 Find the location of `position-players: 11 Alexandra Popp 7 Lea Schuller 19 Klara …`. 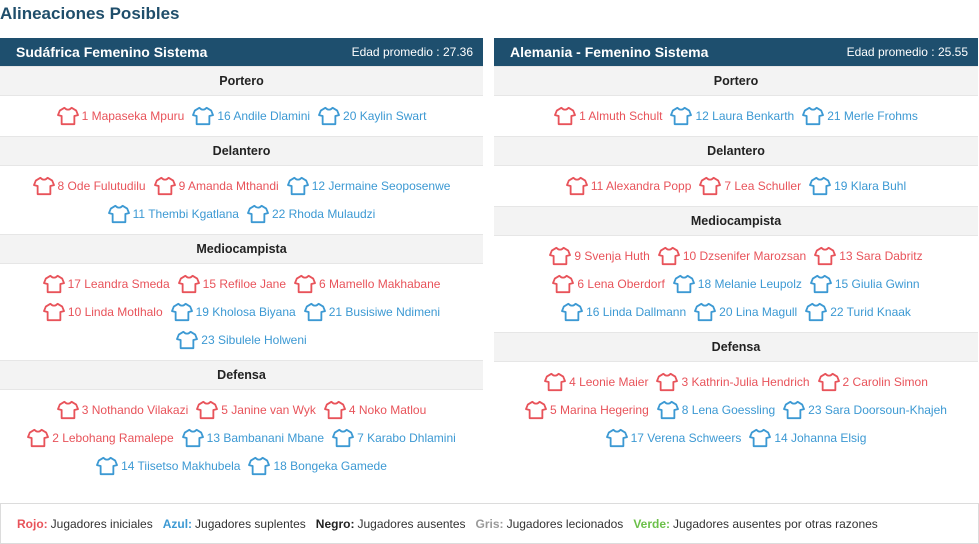

position-players: 11 Alexandra Popp 7 Lea Schuller 19 Klara … is located at coordinates (736, 186).